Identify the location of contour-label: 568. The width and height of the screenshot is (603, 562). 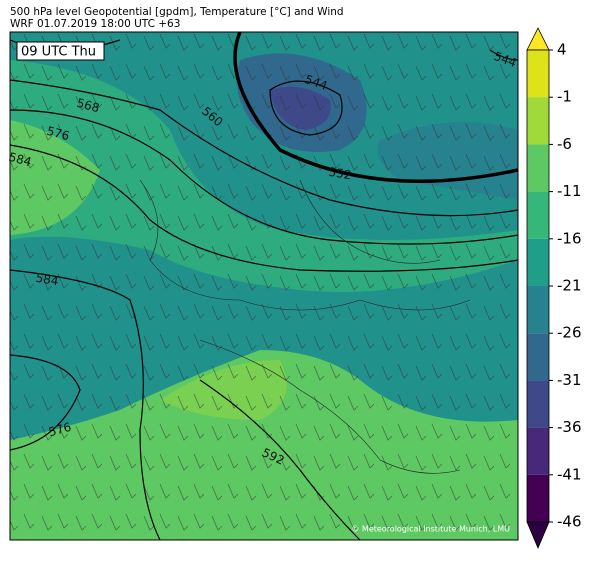
(88, 105).